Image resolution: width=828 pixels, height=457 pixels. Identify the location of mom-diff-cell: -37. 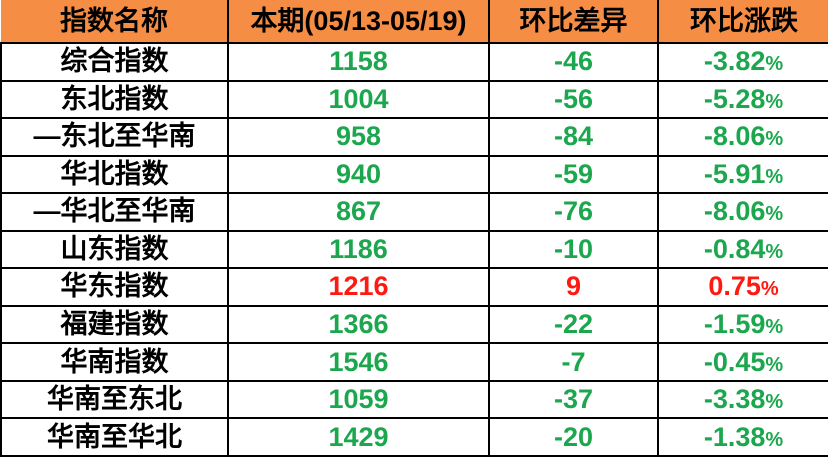
(573, 399).